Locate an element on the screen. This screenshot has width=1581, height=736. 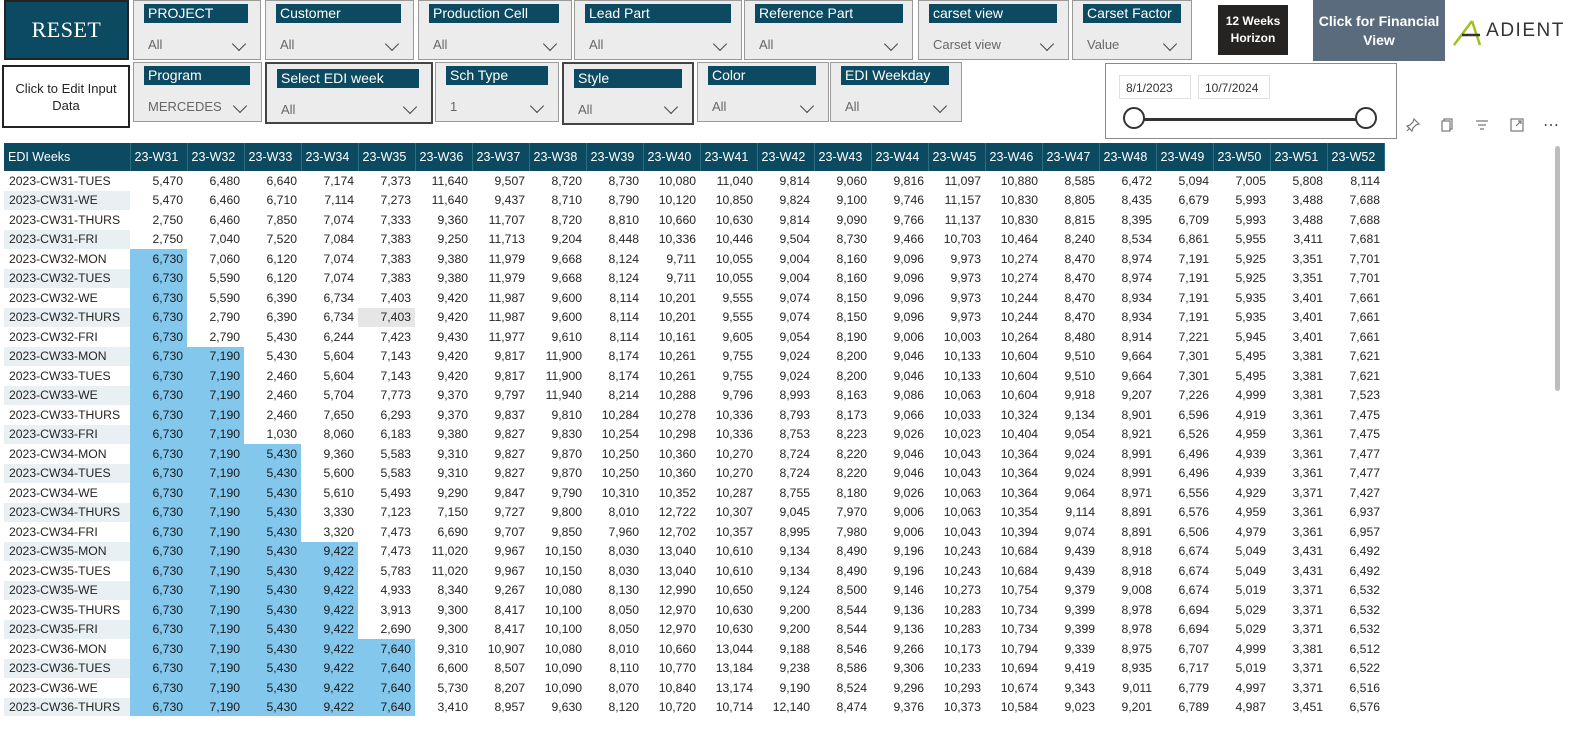
table-cell: 5,583 is located at coordinates (396, 473).